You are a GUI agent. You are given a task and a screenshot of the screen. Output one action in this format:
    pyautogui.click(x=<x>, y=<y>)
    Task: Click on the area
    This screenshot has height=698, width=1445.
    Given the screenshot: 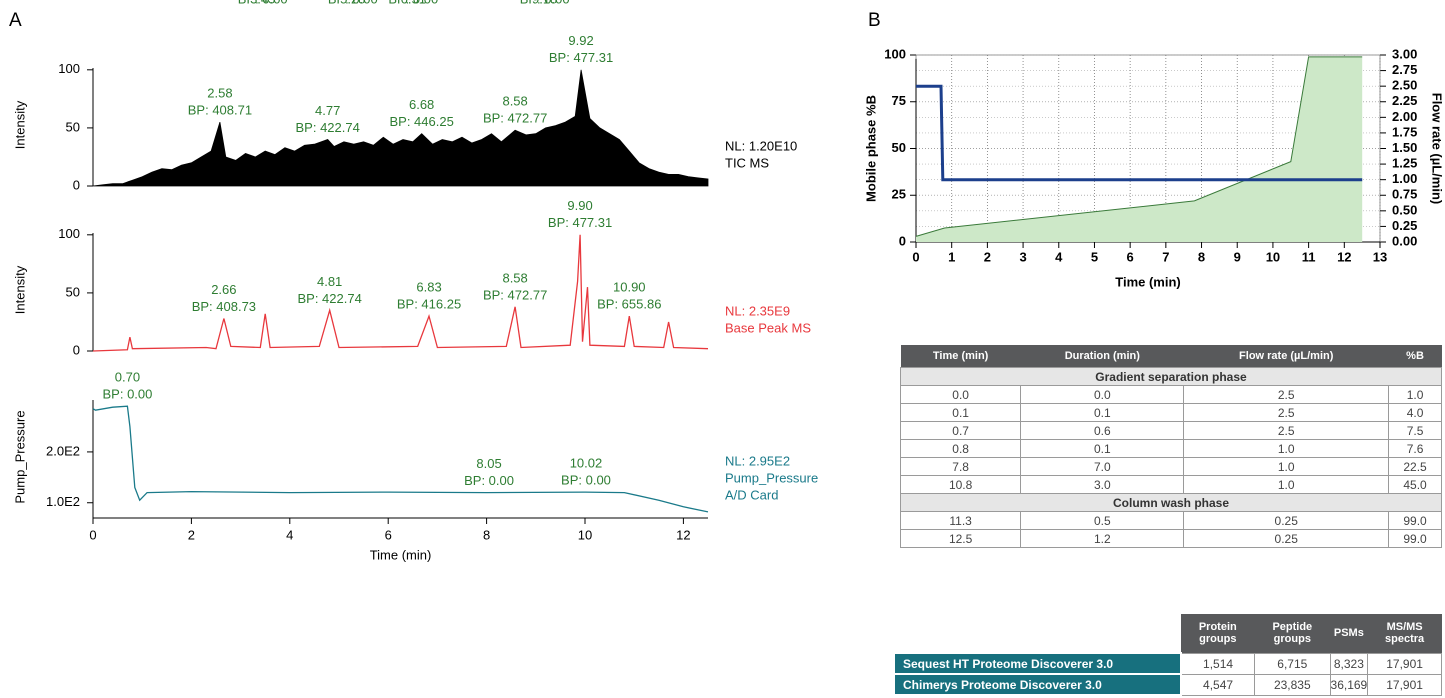 What is the action you would take?
    pyautogui.click(x=1139, y=149)
    